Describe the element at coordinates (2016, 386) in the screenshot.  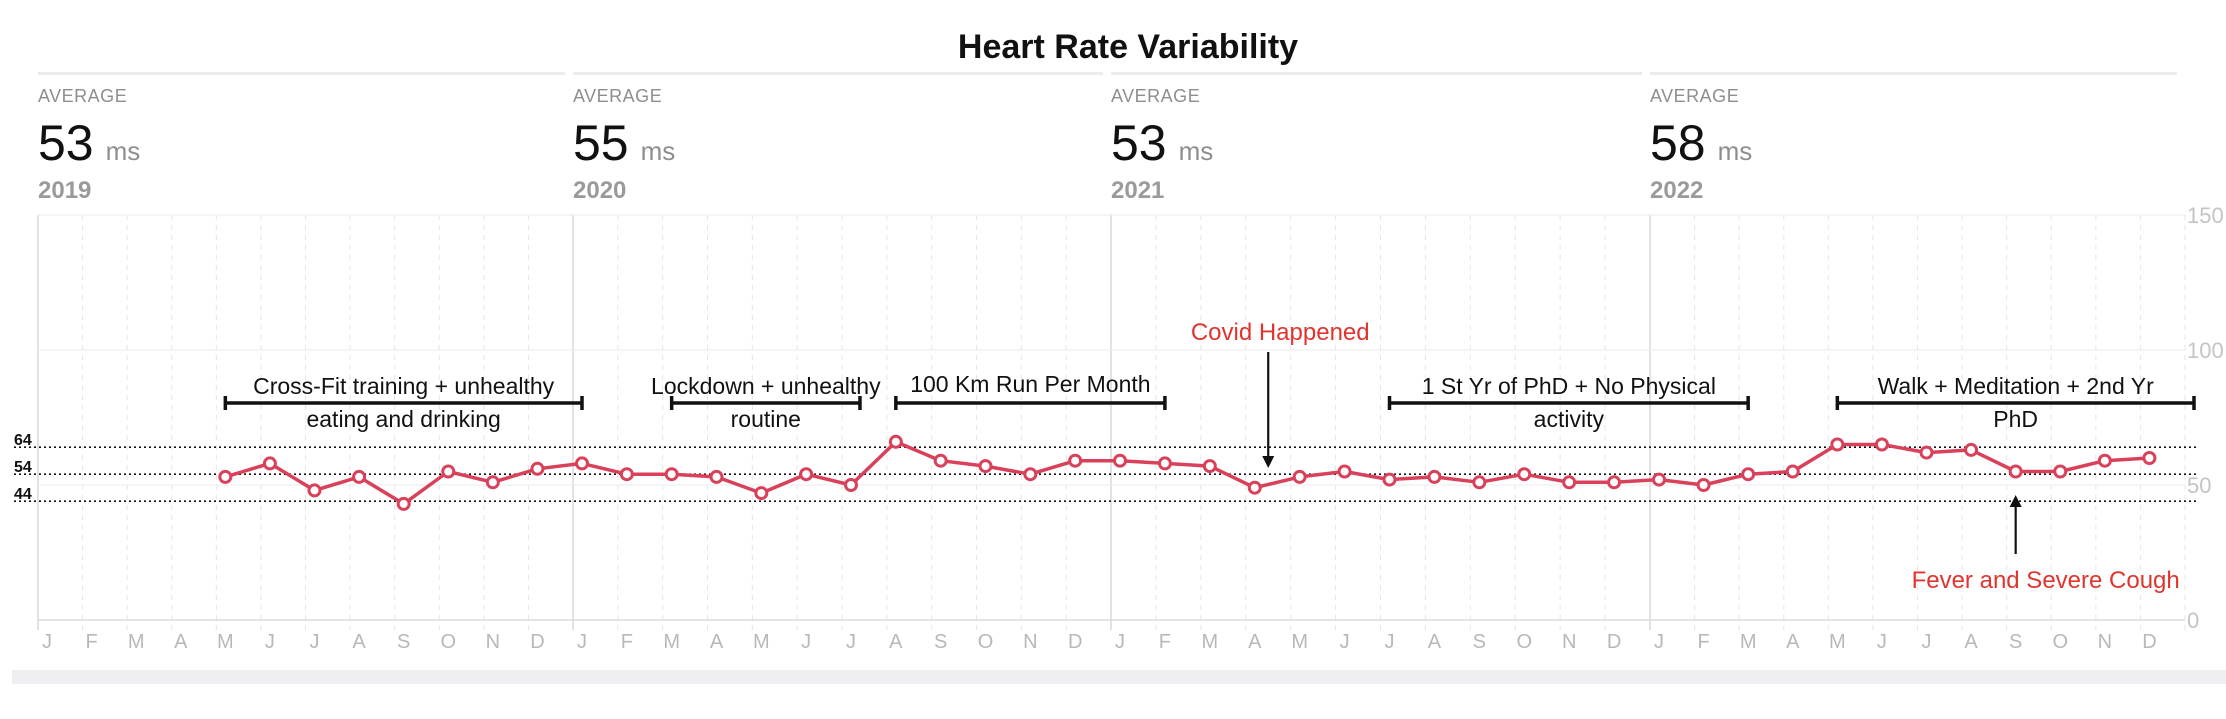
I see `annotation-text: Walk + Meditation + 2nd Yr` at that location.